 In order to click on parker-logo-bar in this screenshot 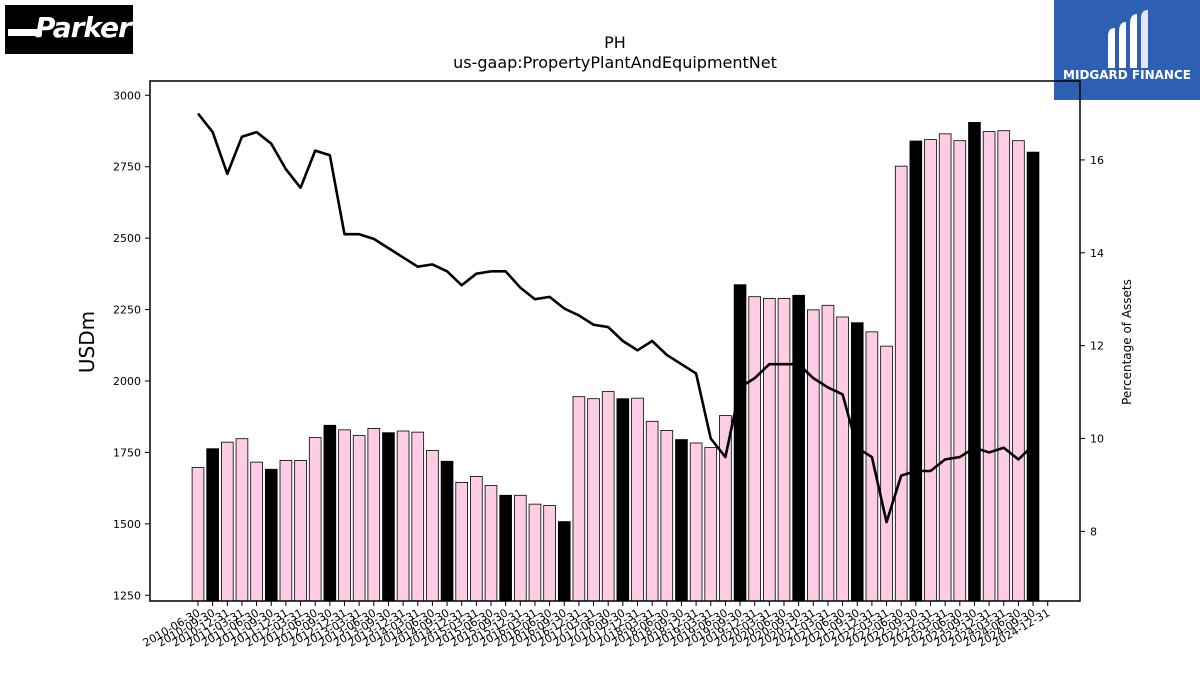, I will do `click(25, 32)`.